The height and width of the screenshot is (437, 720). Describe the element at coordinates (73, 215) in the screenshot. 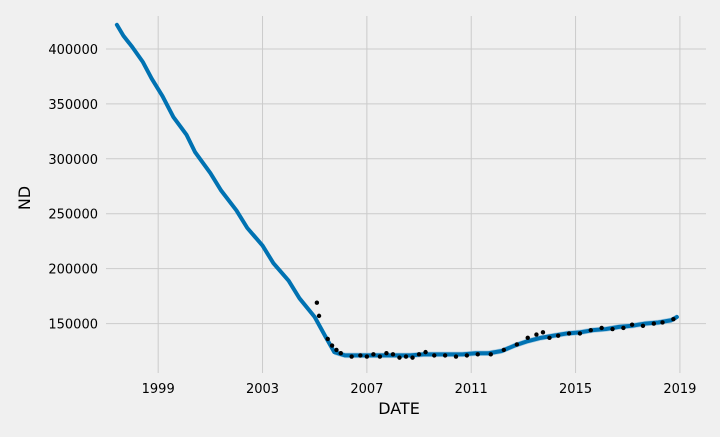

I see `y-tick-label: 250000` at that location.